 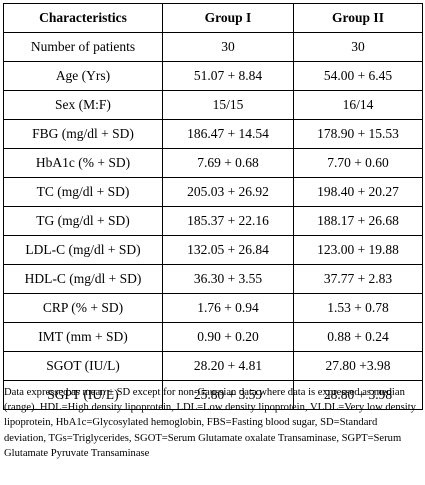 What do you see at coordinates (358, 192) in the screenshot?
I see `row-group-2-value: 198.40 + 20.27` at bounding box center [358, 192].